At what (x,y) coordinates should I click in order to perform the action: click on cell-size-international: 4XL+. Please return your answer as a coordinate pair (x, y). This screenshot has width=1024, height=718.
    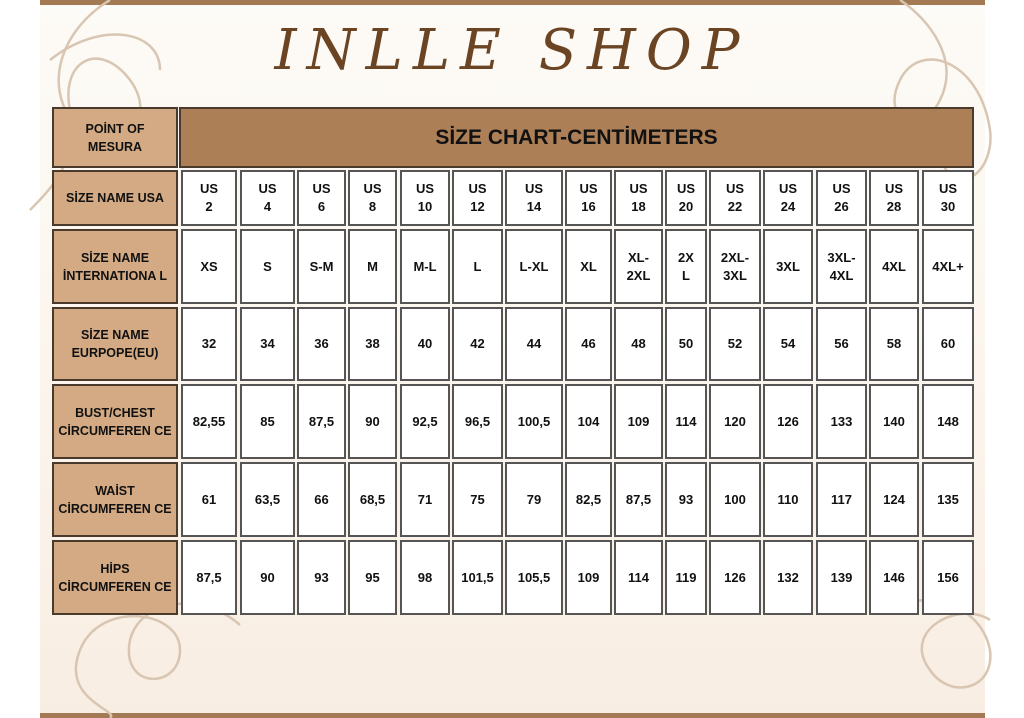
    Looking at the image, I should click on (948, 266).